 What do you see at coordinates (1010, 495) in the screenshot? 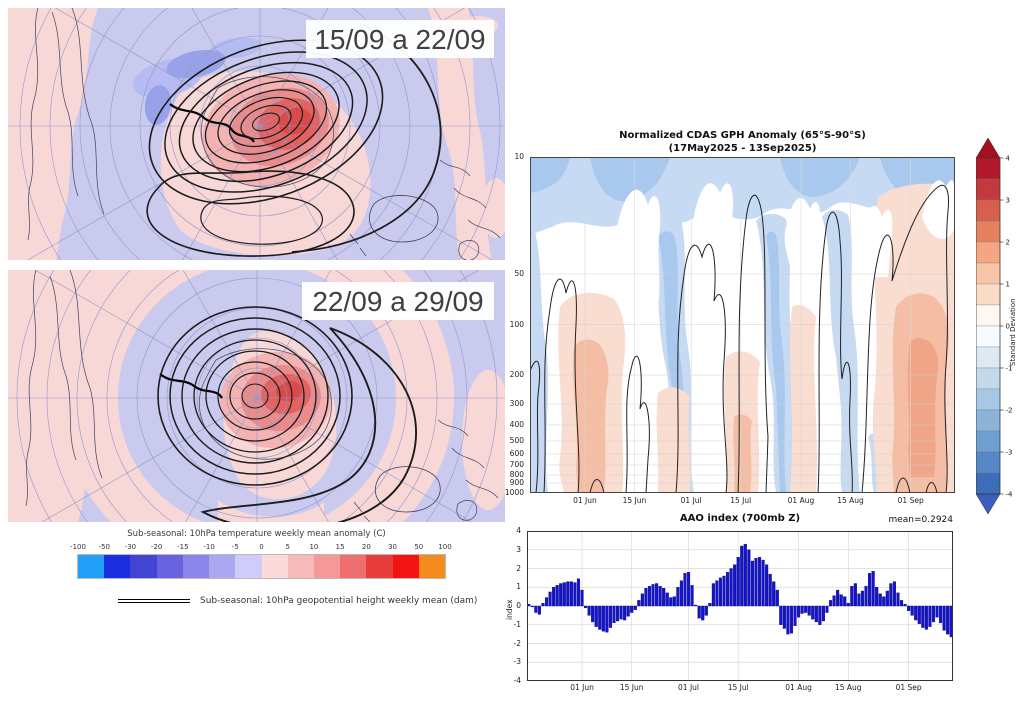
I see `colorbar-tick: -4` at bounding box center [1010, 495].